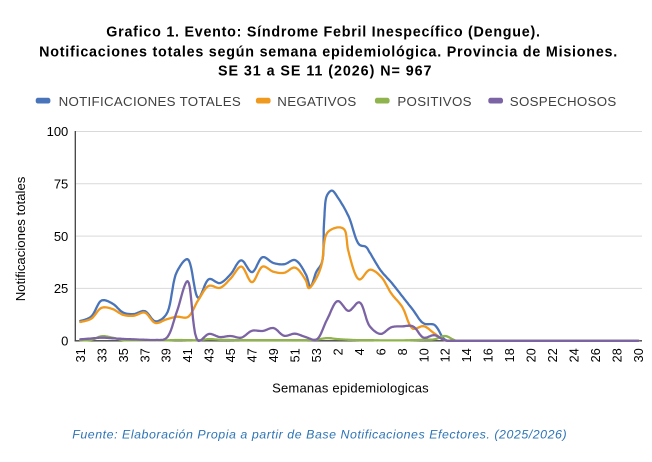 The image size is (652, 462). What do you see at coordinates (64, 341) in the screenshot?
I see `svg-text: 0` at bounding box center [64, 341].